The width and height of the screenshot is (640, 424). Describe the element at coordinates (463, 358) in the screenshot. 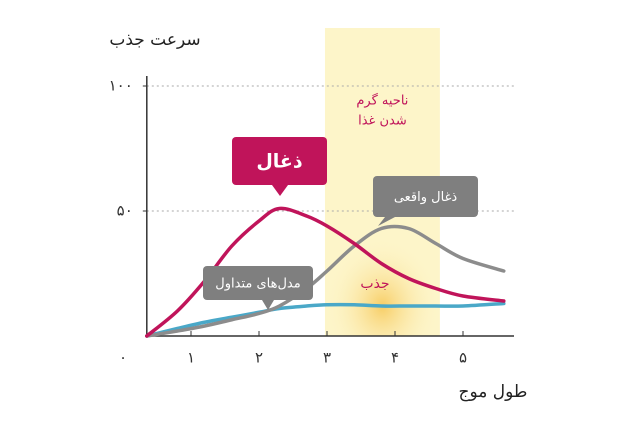

I see `x-tick-label: ۵` at that location.